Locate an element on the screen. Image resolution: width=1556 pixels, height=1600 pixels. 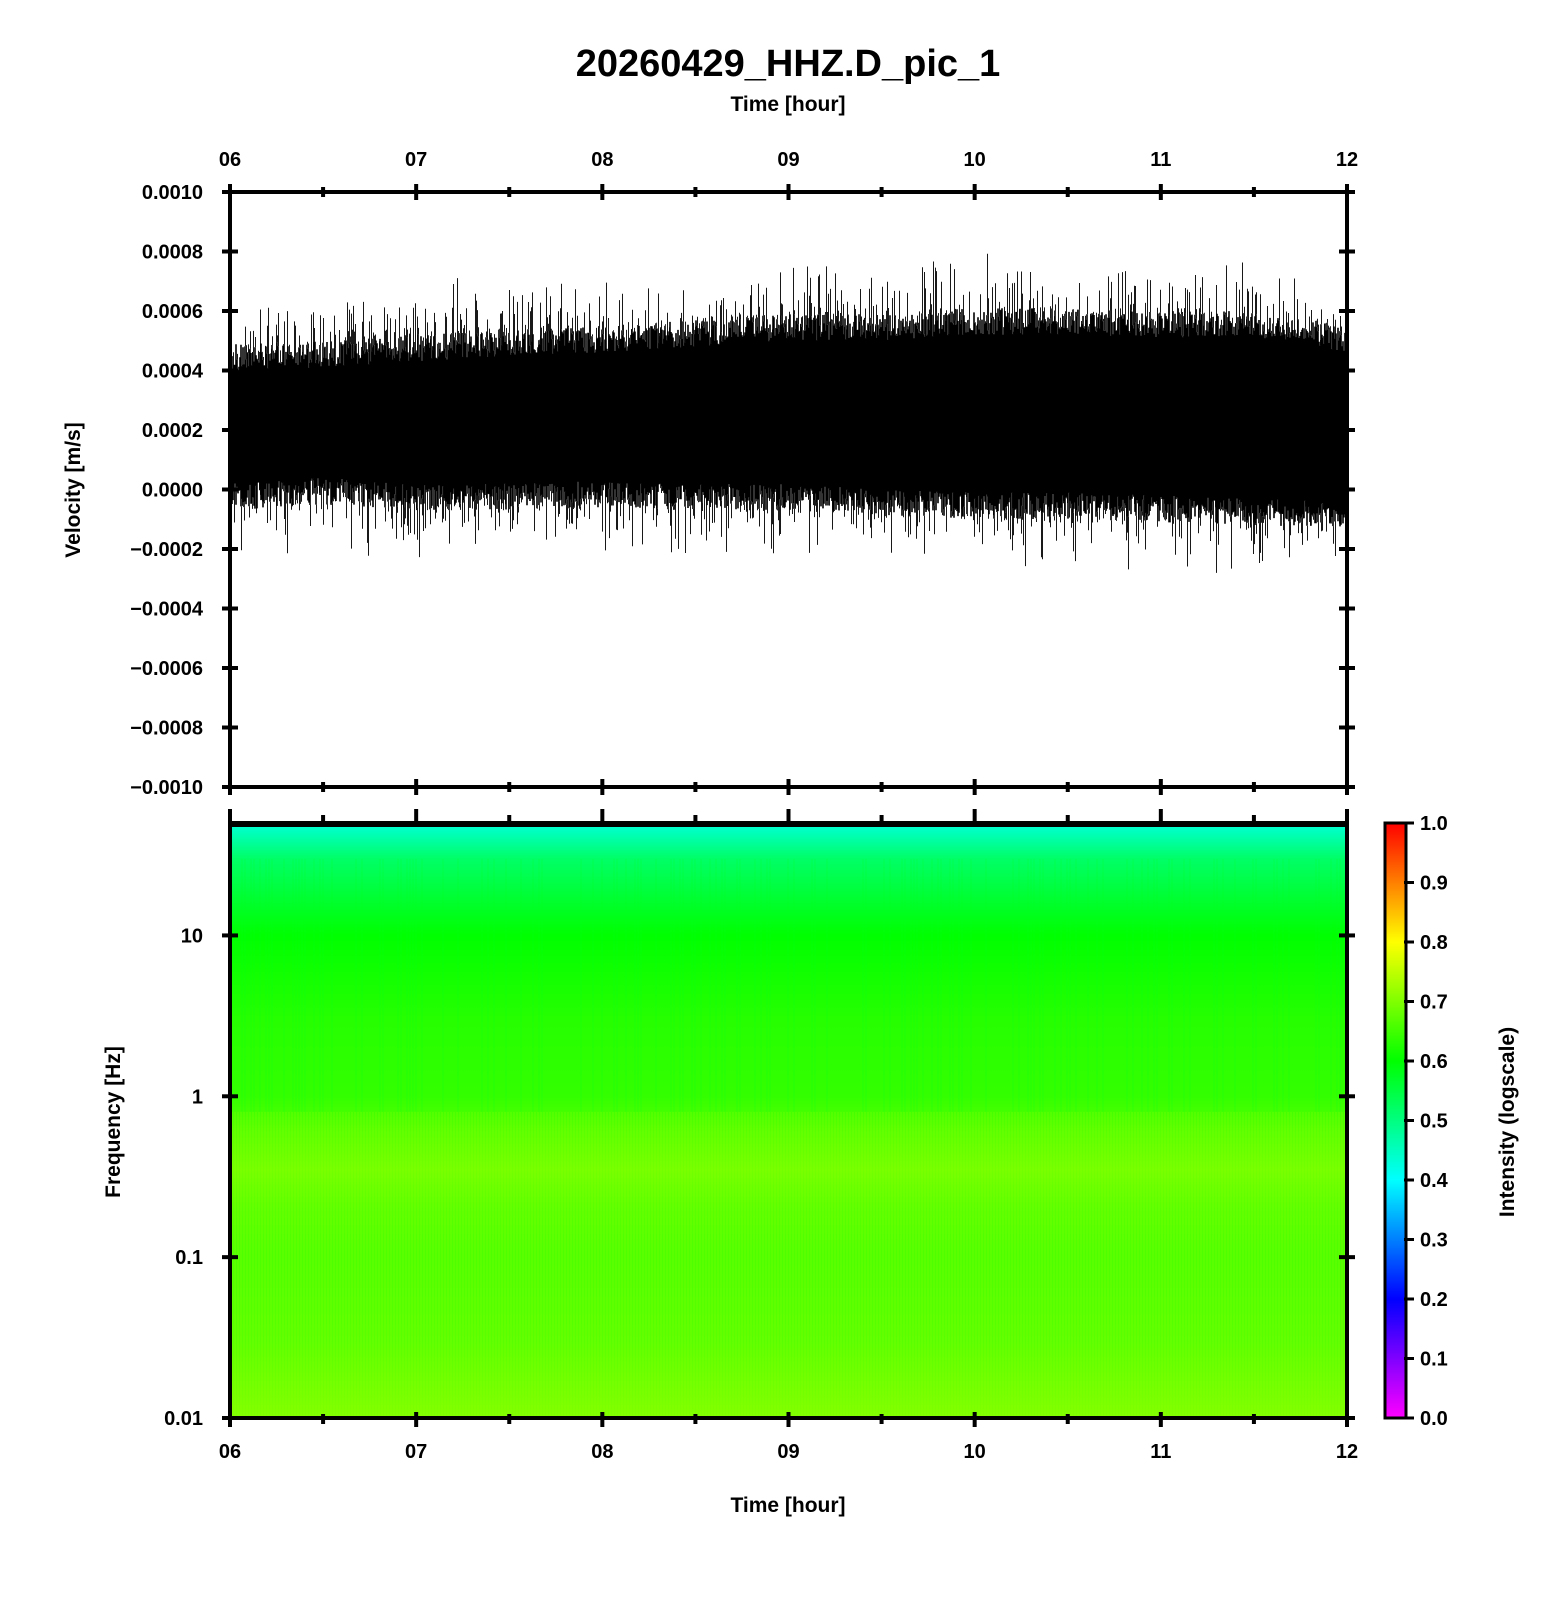
colorbar-tick-label: 0.0 is located at coordinates (1434, 1419).